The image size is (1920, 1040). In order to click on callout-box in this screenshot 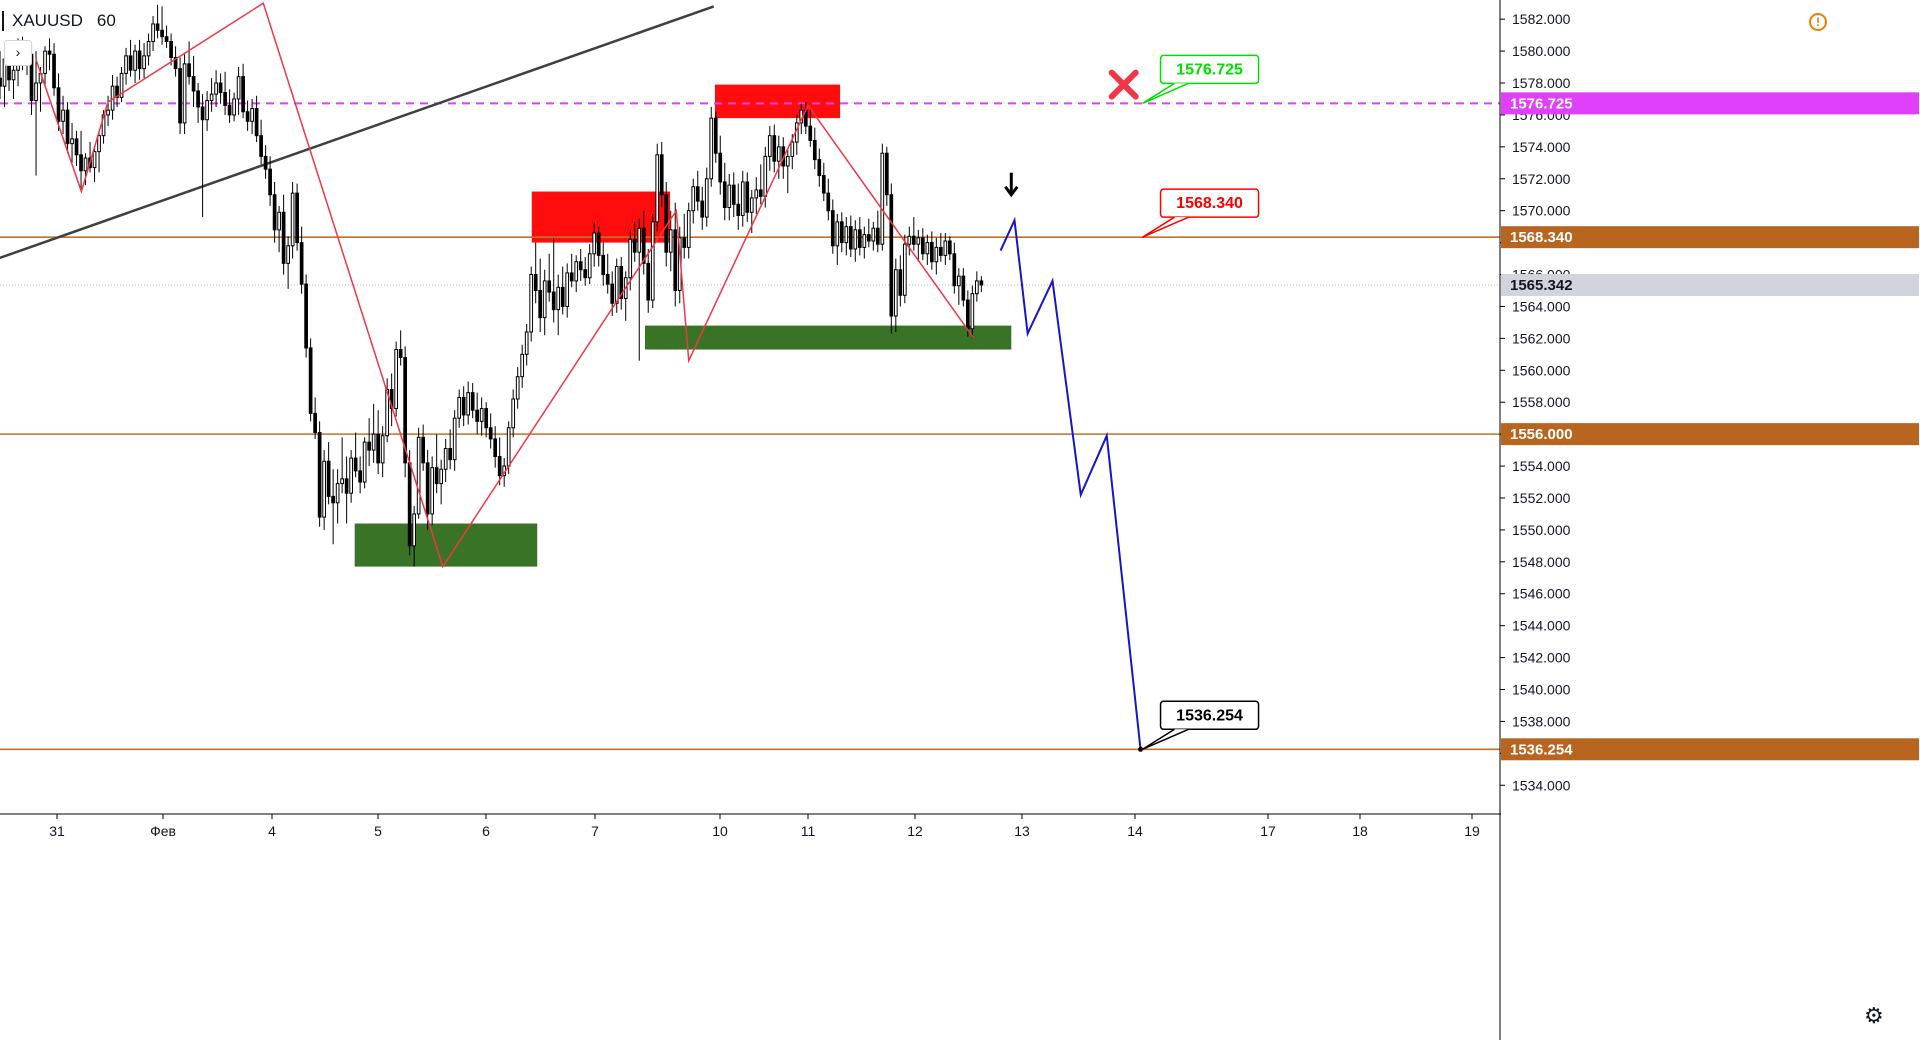, I will do `click(1209, 715)`.